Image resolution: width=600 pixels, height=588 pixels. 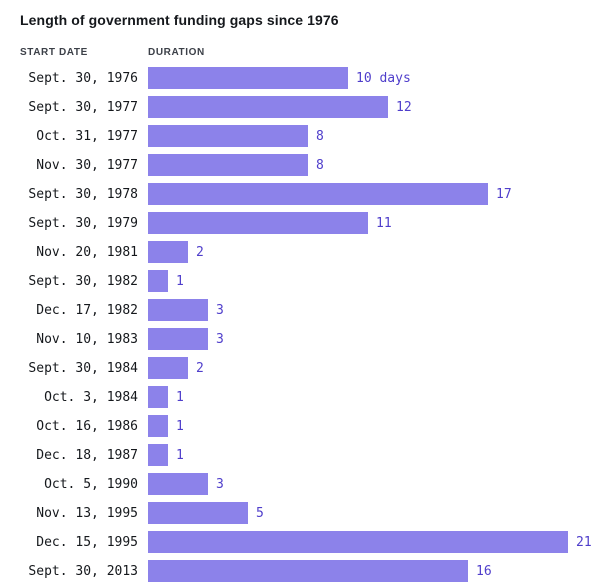 What do you see at coordinates (87, 513) in the screenshot?
I see `start-date-label: Nov. 13, 1995` at bounding box center [87, 513].